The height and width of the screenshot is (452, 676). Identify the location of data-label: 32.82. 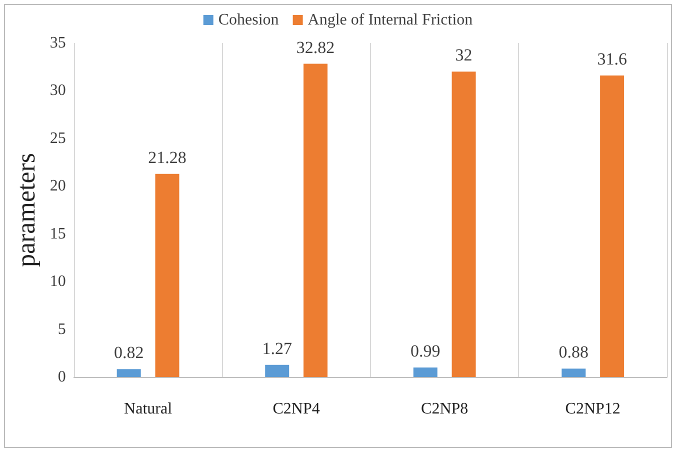
(315, 47).